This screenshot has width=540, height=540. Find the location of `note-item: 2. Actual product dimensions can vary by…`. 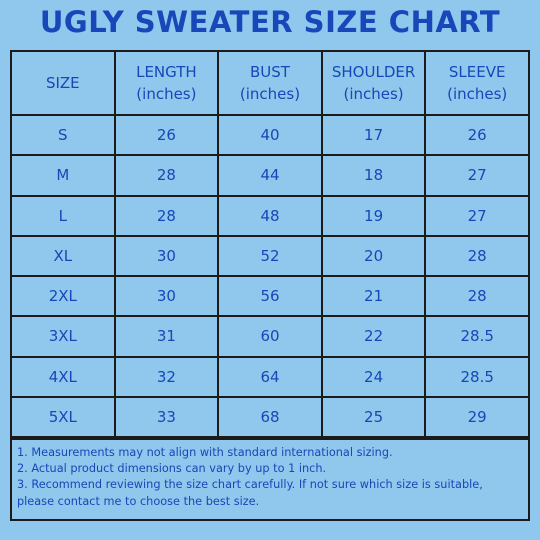

note-item: 2. Actual product dimensions can vary by… is located at coordinates (172, 469).